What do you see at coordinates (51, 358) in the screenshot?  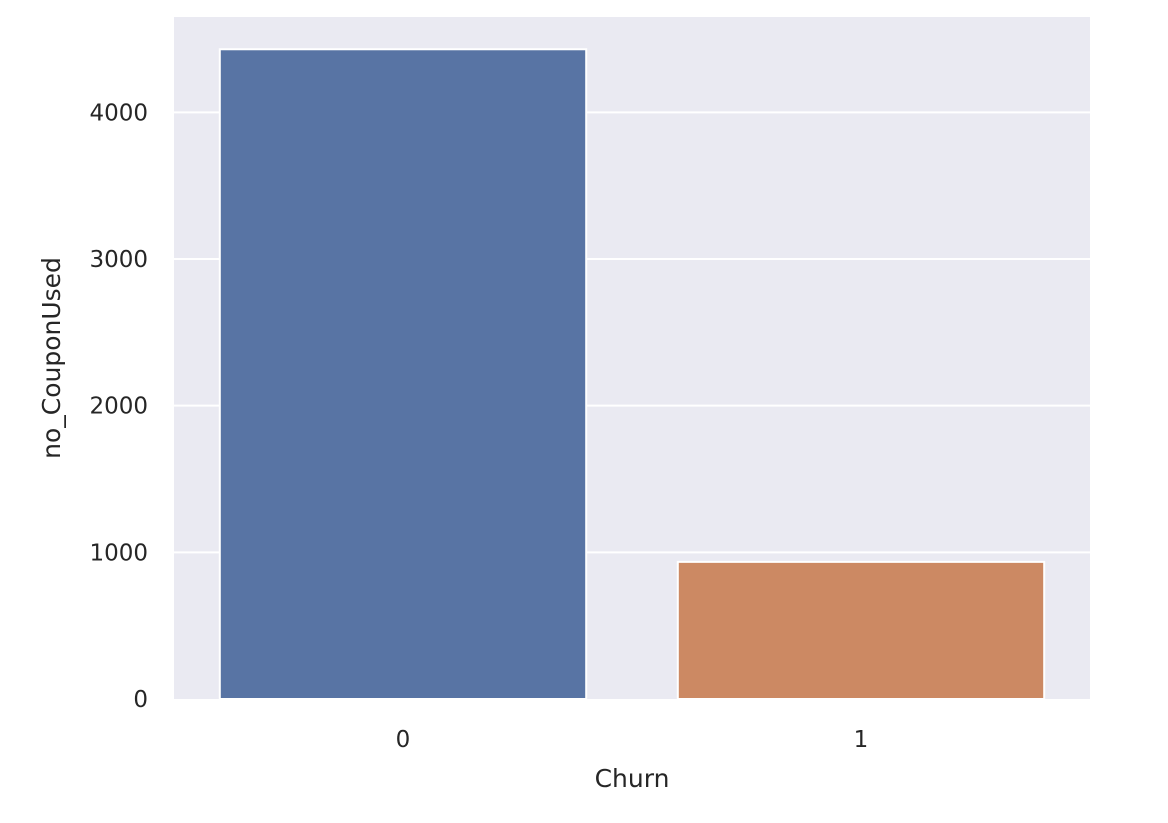 I see `y-axis-label: no_CouponUsed` at bounding box center [51, 358].